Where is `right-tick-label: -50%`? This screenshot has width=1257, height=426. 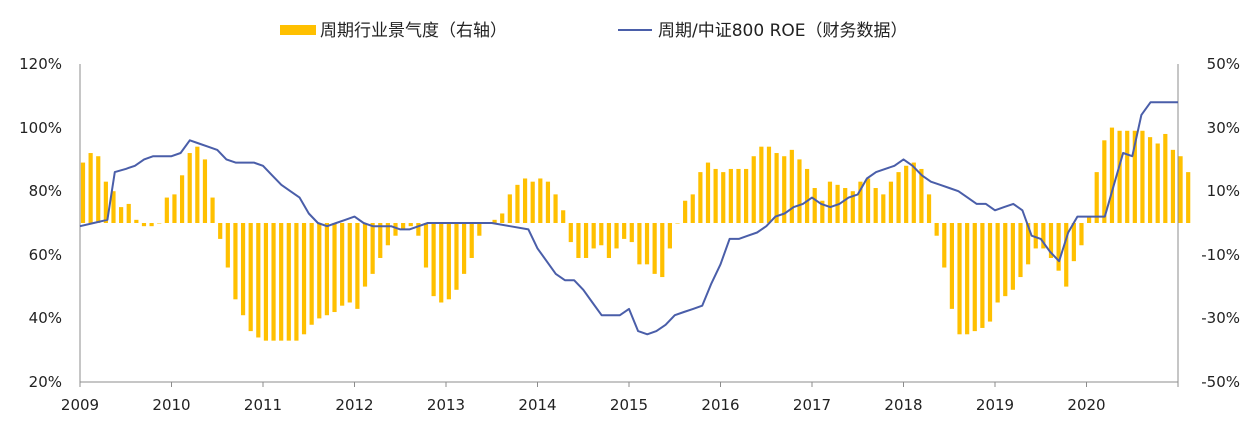 right-tick-label: -50% is located at coordinates (1220, 382).